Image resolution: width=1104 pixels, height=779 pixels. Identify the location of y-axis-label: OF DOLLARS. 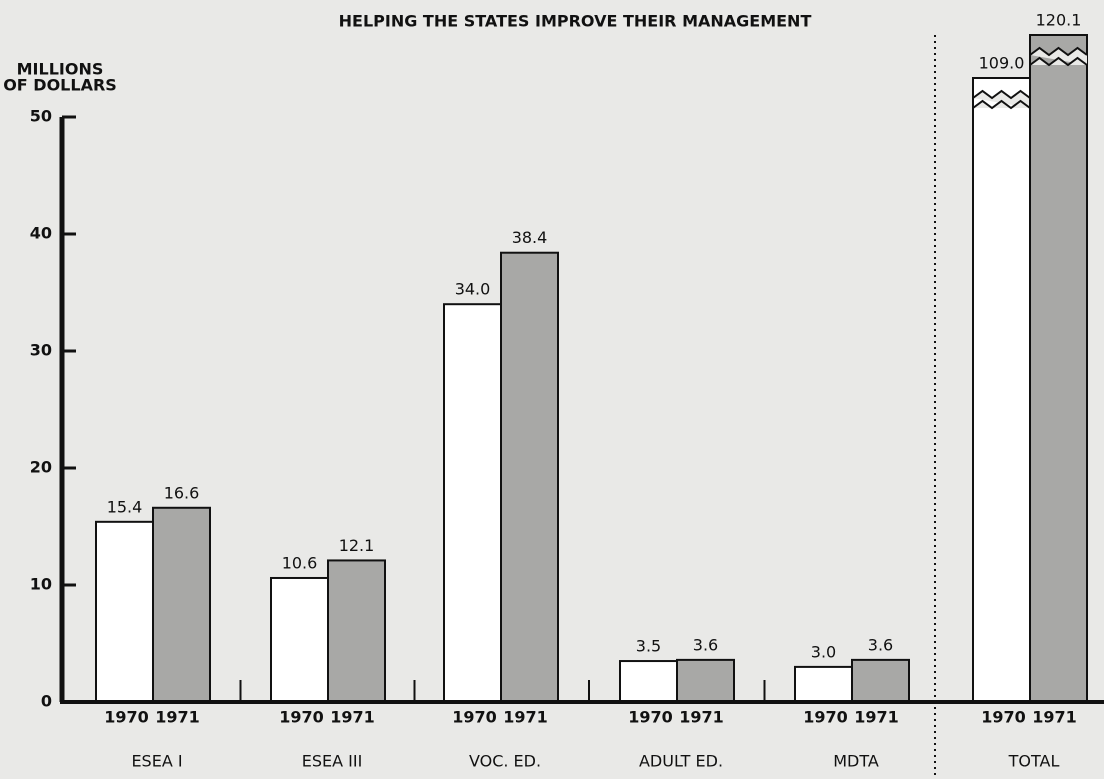
(60, 85).